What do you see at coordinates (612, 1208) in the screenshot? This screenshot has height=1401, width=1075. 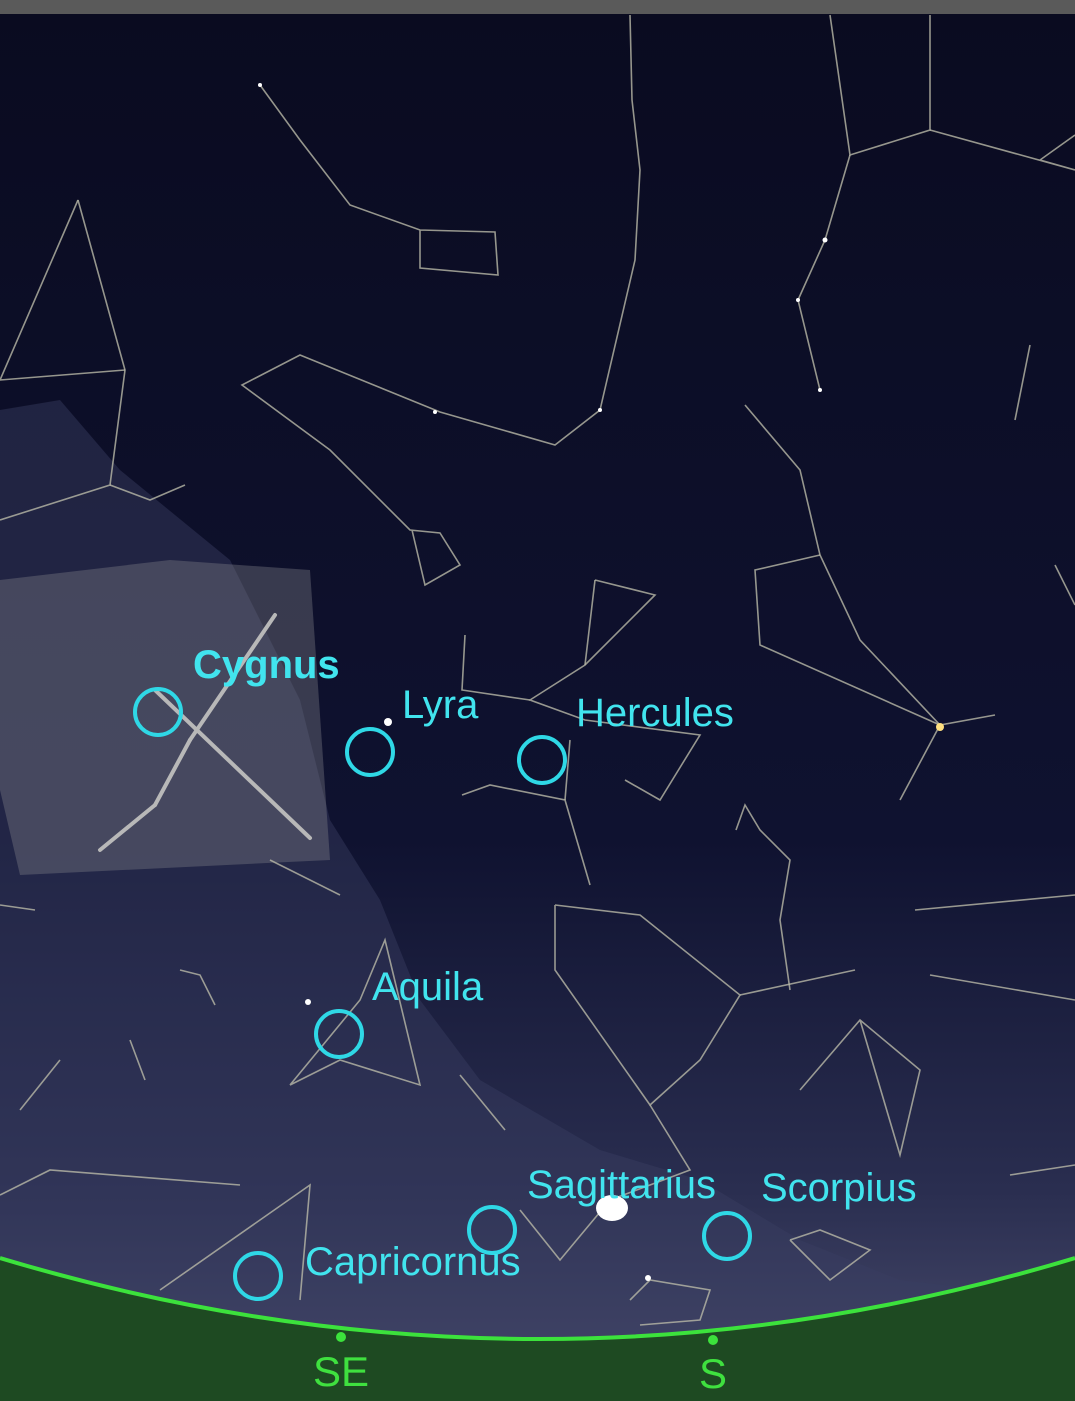 I see `moon` at bounding box center [612, 1208].